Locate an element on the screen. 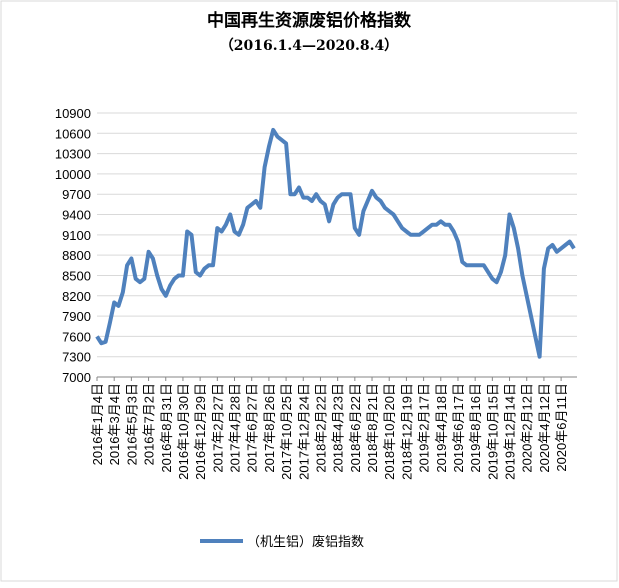  x-tick-label: 2016年1月4日 is located at coordinates (97, 424).